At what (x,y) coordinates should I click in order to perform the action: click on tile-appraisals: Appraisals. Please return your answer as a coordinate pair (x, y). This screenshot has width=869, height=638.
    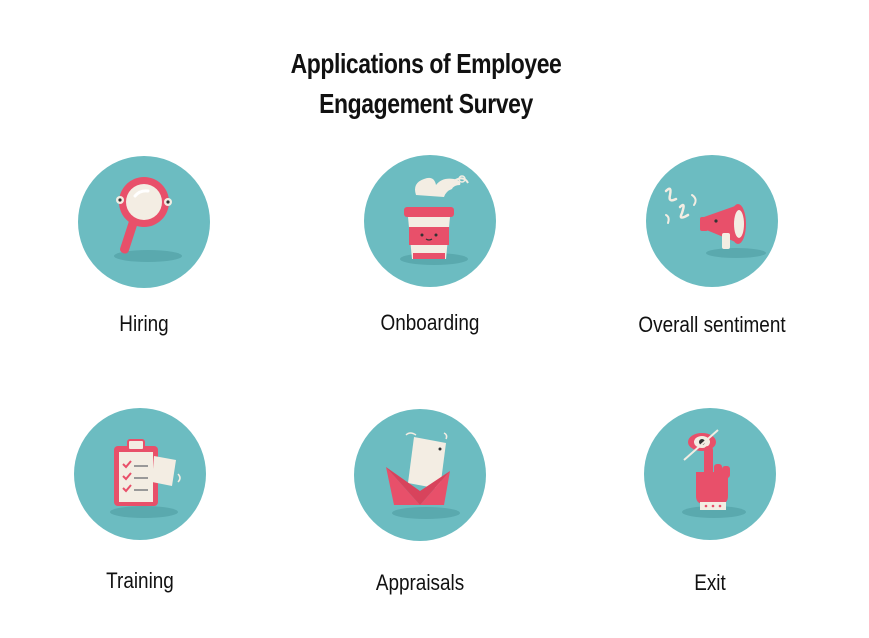
    Looking at the image, I should click on (420, 509).